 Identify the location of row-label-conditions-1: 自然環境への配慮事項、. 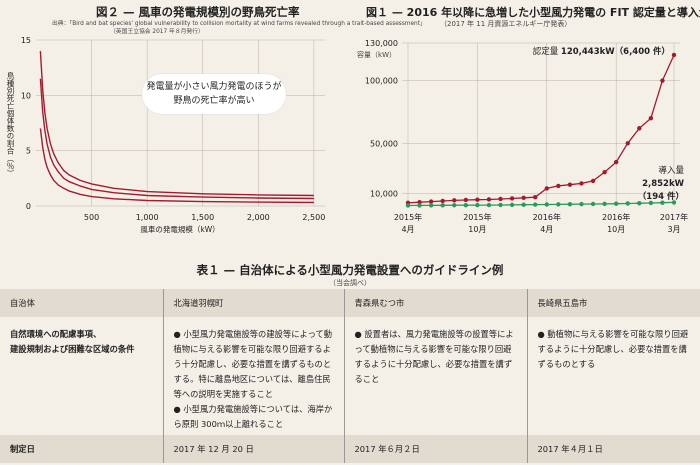
(56, 334).